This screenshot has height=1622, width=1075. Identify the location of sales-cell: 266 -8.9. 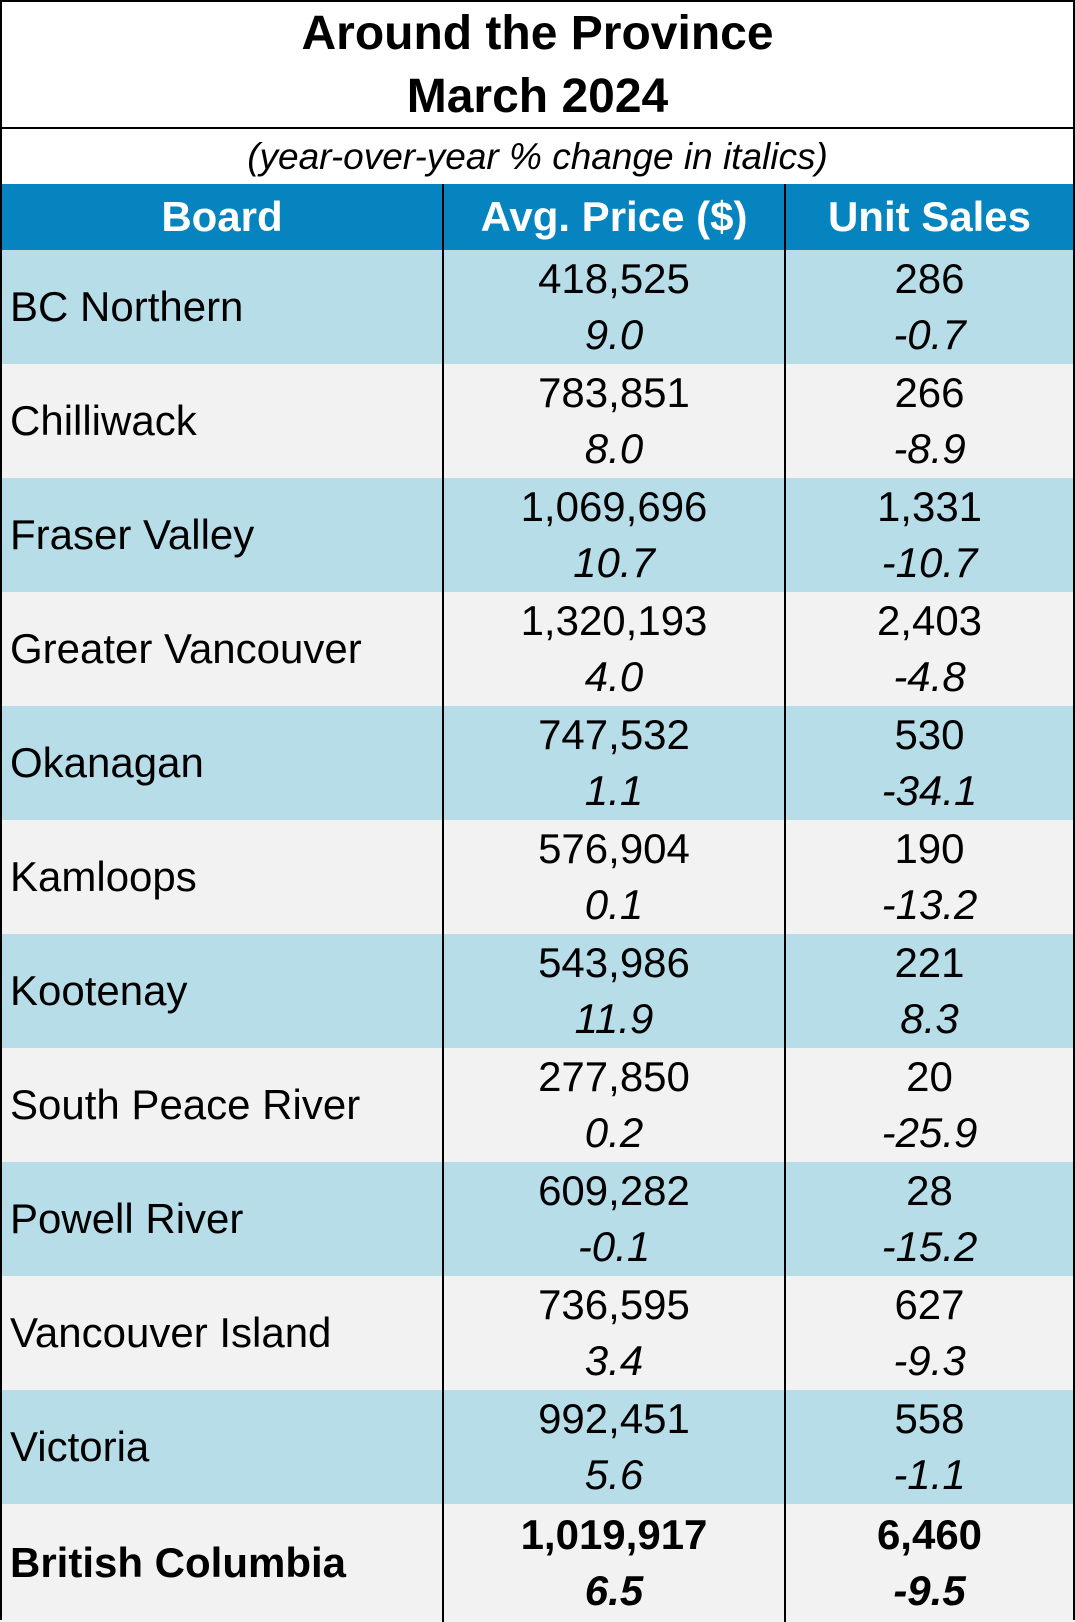
(928, 421).